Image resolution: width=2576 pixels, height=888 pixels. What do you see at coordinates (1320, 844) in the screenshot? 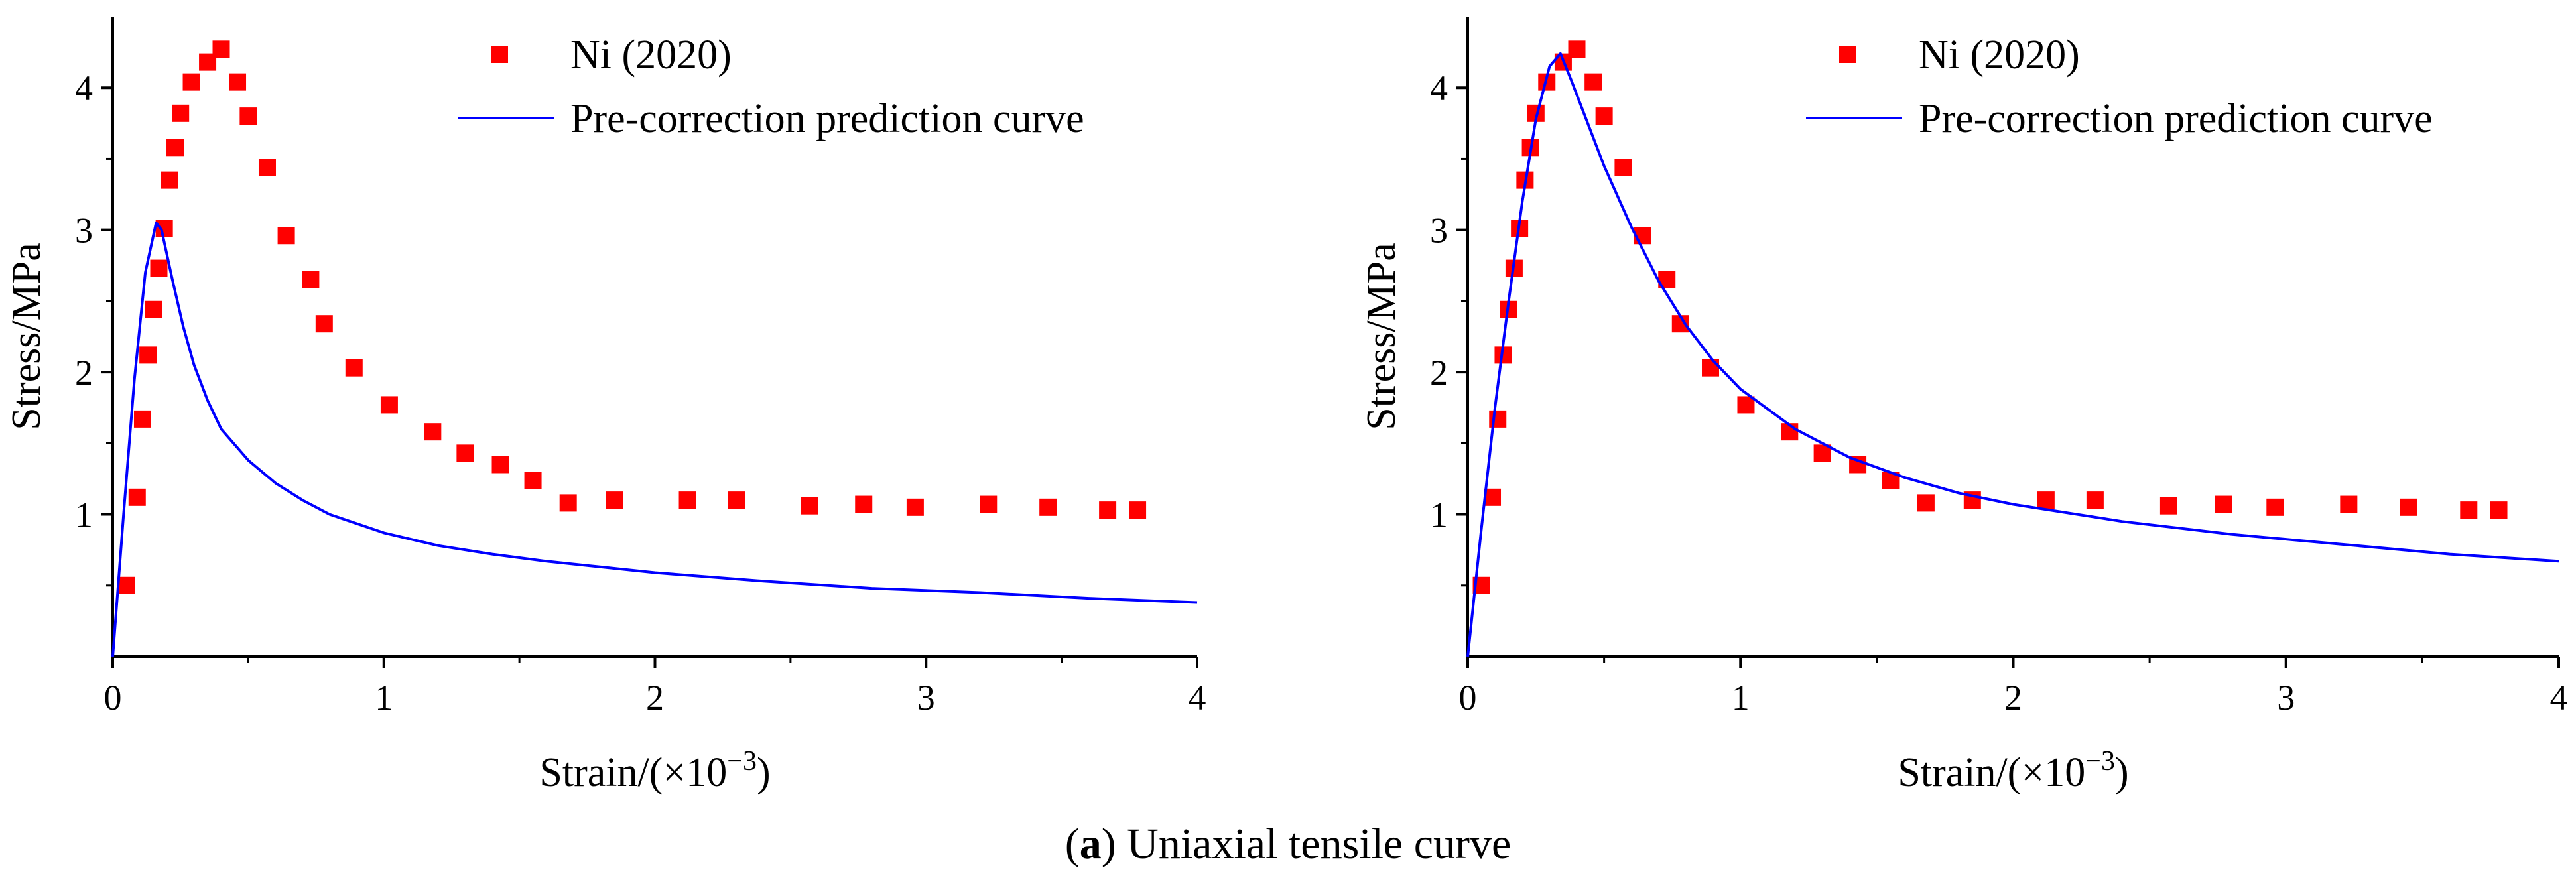
I see `caption-text: Uniaxial tensile curve` at bounding box center [1320, 844].